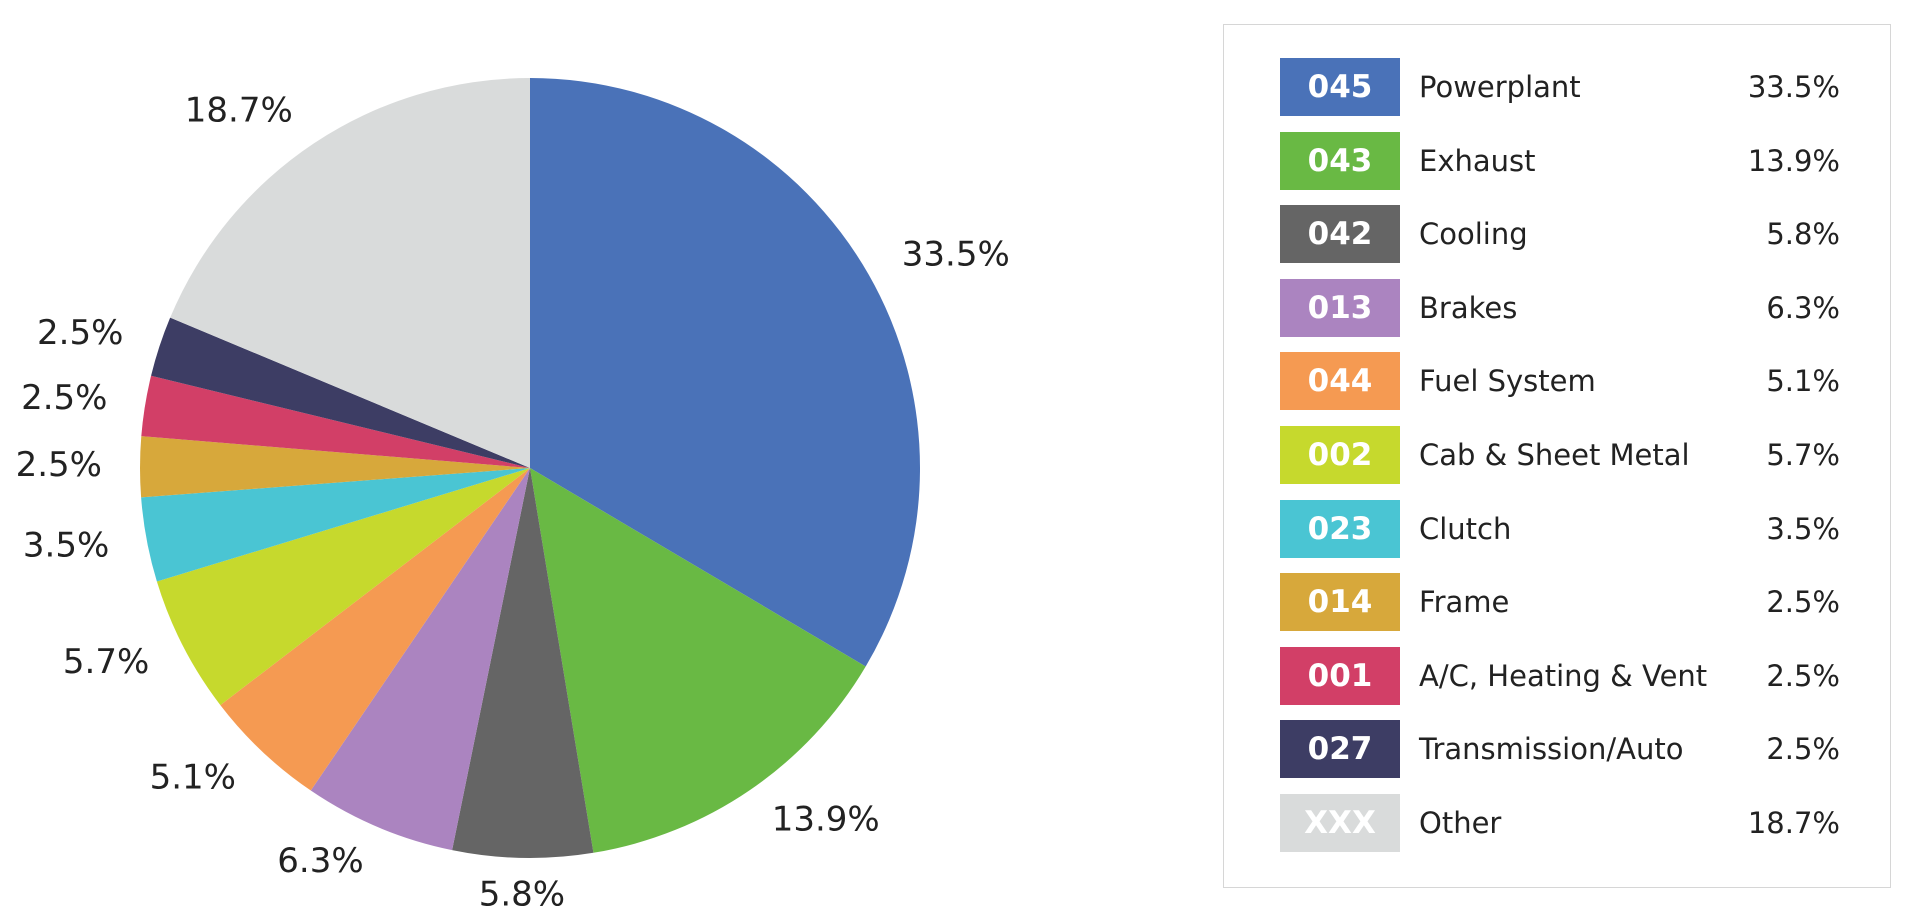 The height and width of the screenshot is (918, 1912). I want to click on legend-swatch-code: 023, so click(1340, 528).